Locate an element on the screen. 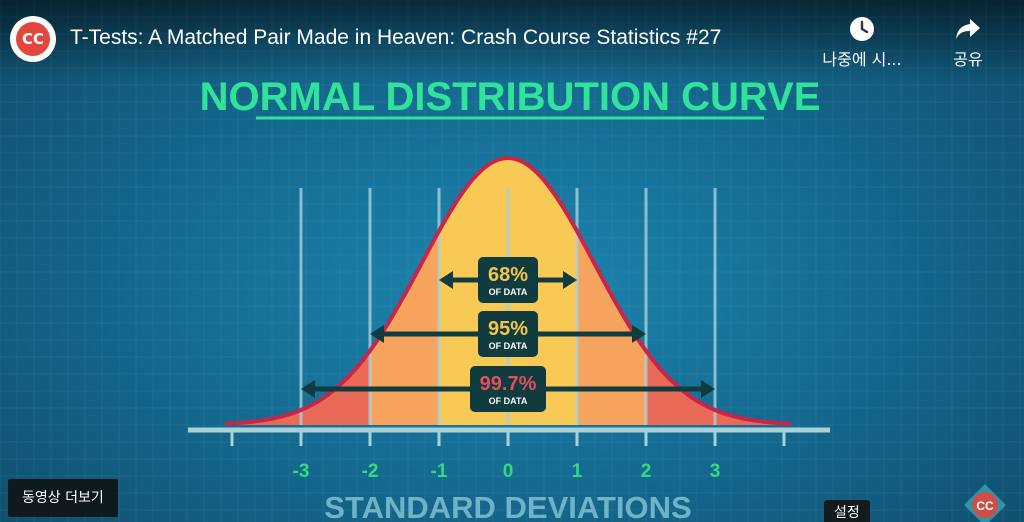 The height and width of the screenshot is (522, 1024). axis-tick-label: 2 is located at coordinates (646, 471).